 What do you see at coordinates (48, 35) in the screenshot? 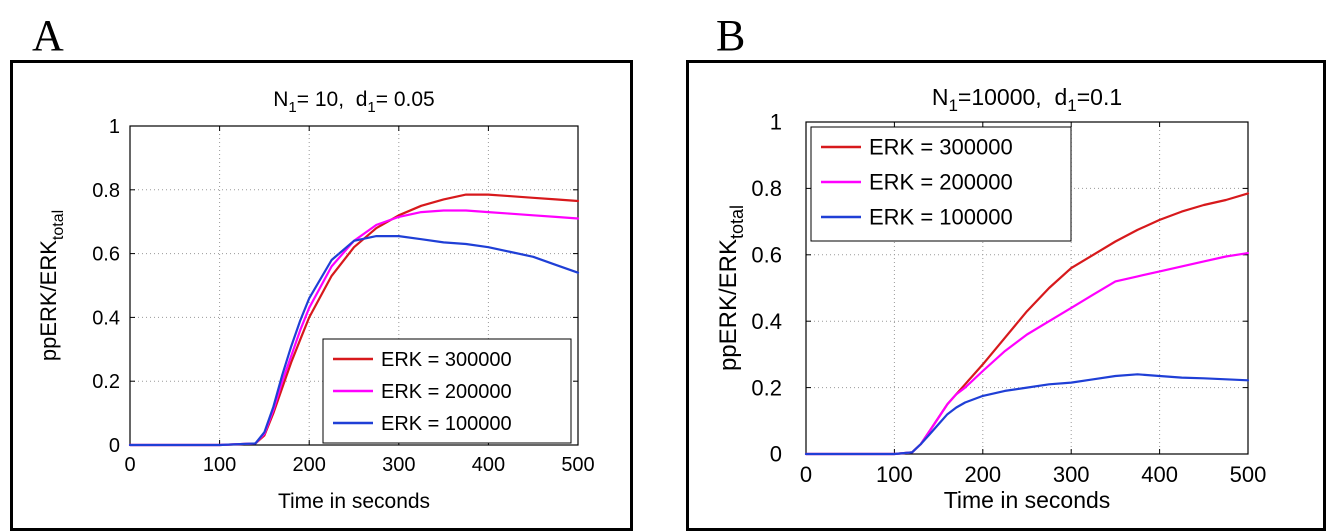
I see `panel-letter-a: A` at bounding box center [48, 35].